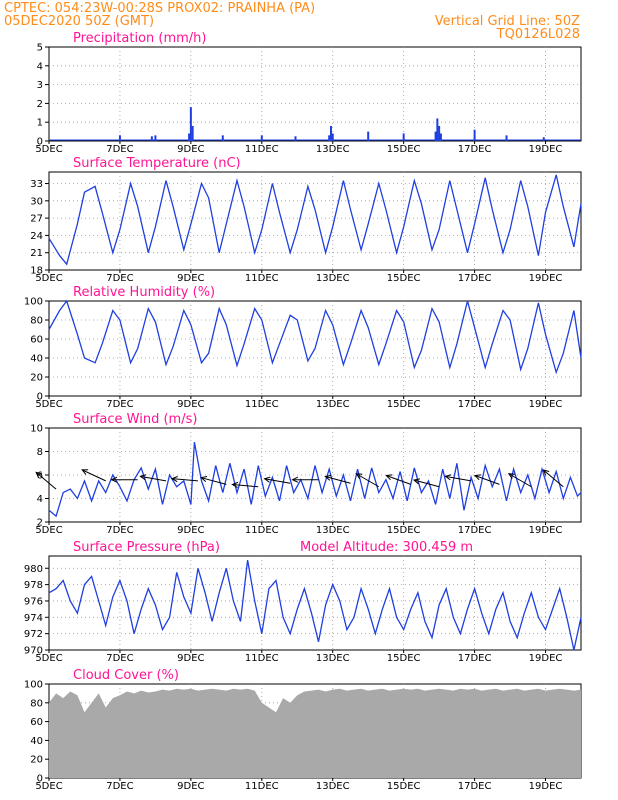 The image size is (618, 800). What do you see at coordinates (48, 658) in the screenshot?
I see `pressure-xtick-label: 5DEC` at bounding box center [48, 658].